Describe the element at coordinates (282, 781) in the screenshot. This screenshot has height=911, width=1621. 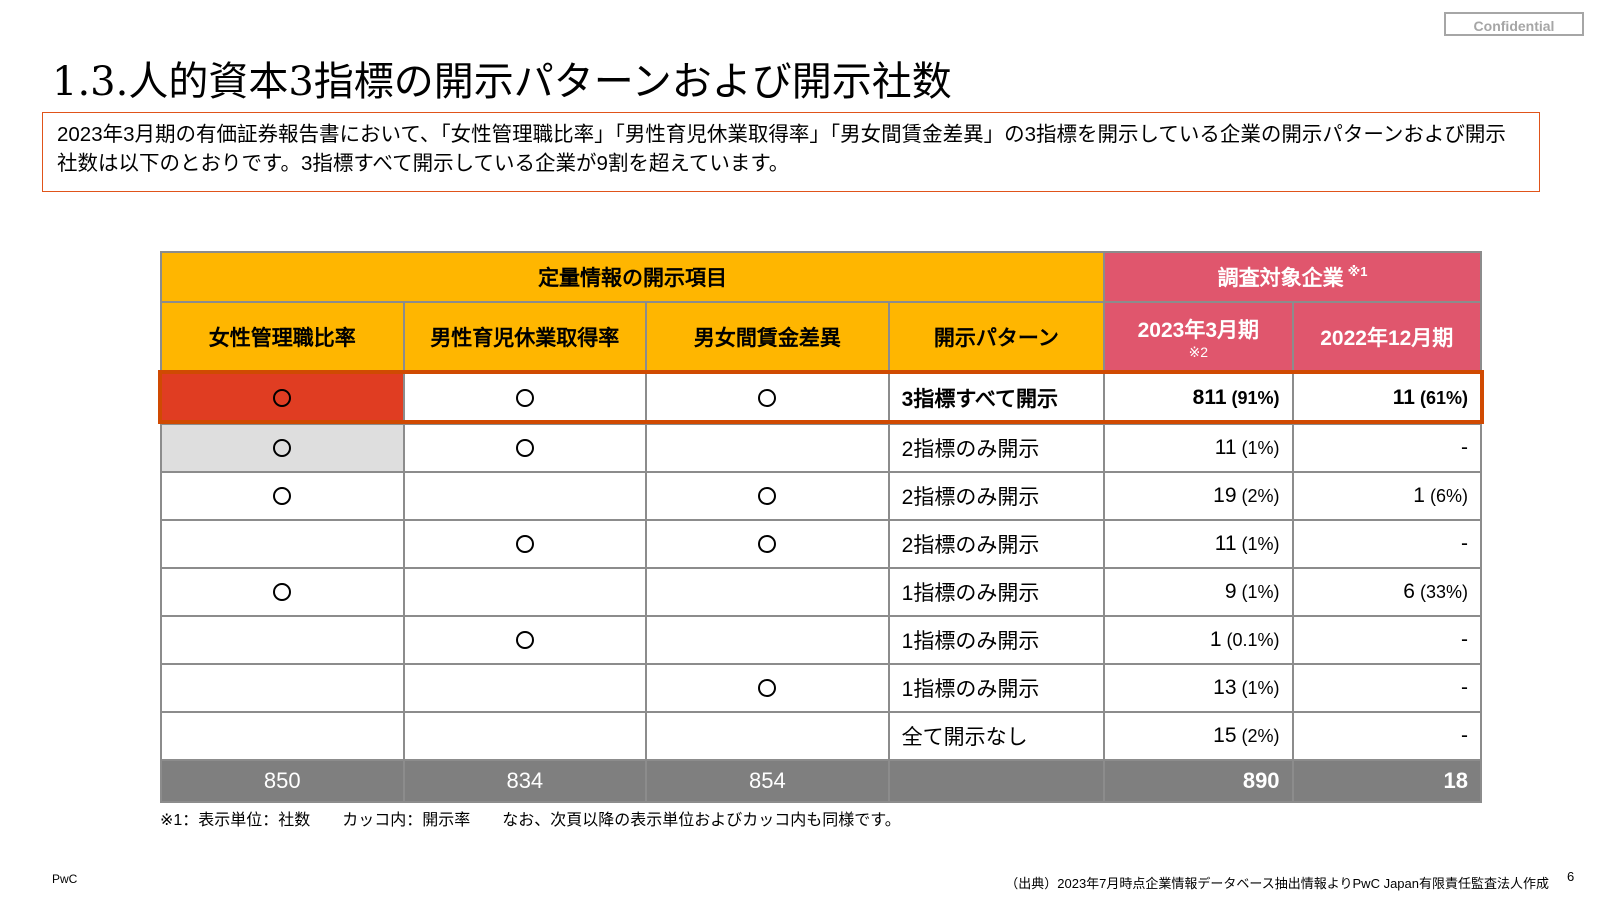
I see `total-female-managers: 850` at that location.